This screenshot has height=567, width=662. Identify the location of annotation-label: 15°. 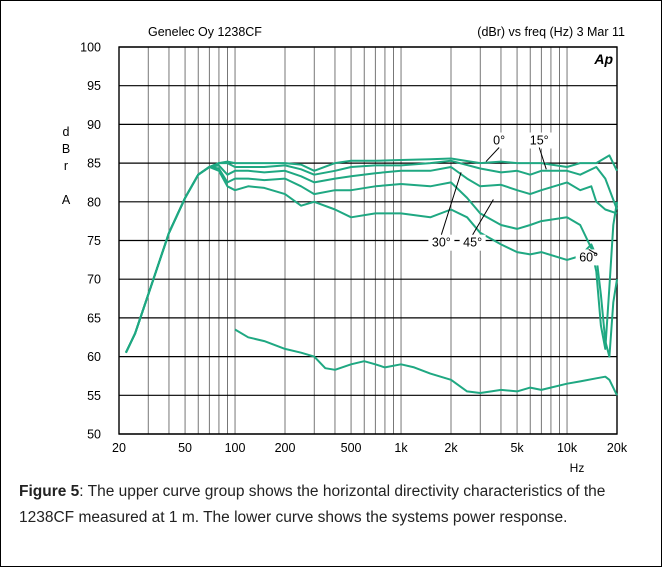
(539, 141).